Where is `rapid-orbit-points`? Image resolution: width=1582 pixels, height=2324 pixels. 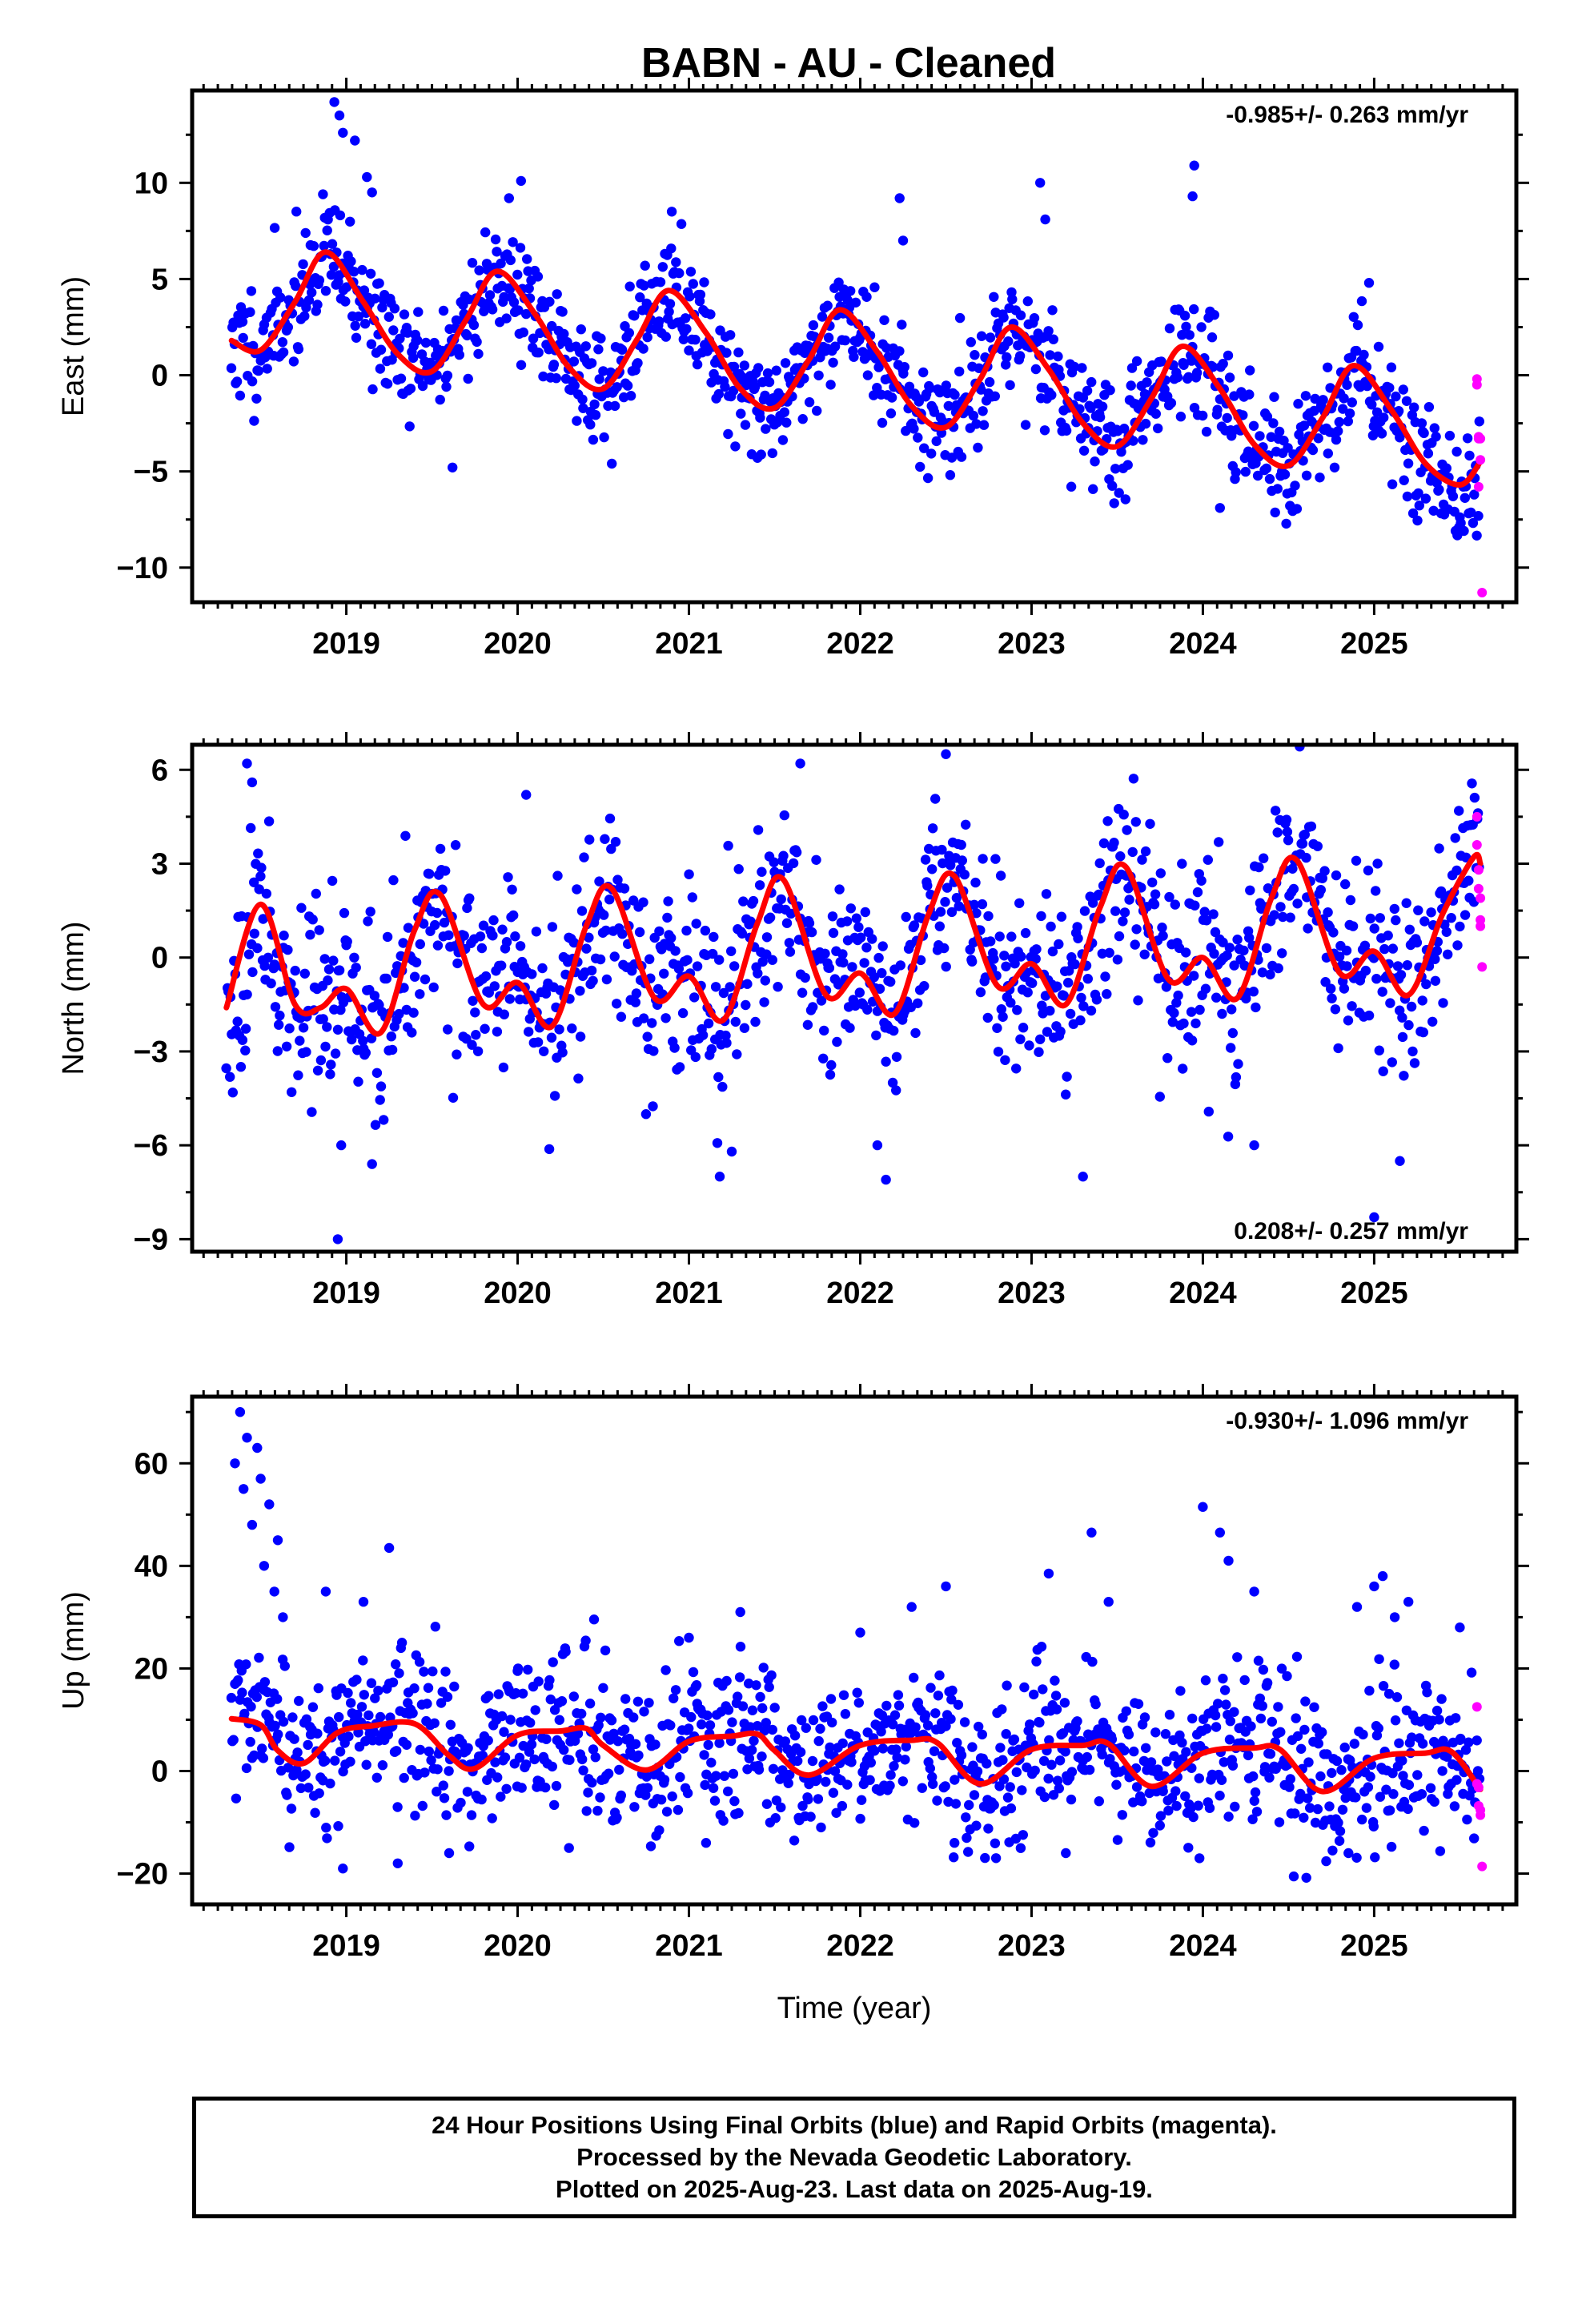 rapid-orbit-points is located at coordinates (1480, 485).